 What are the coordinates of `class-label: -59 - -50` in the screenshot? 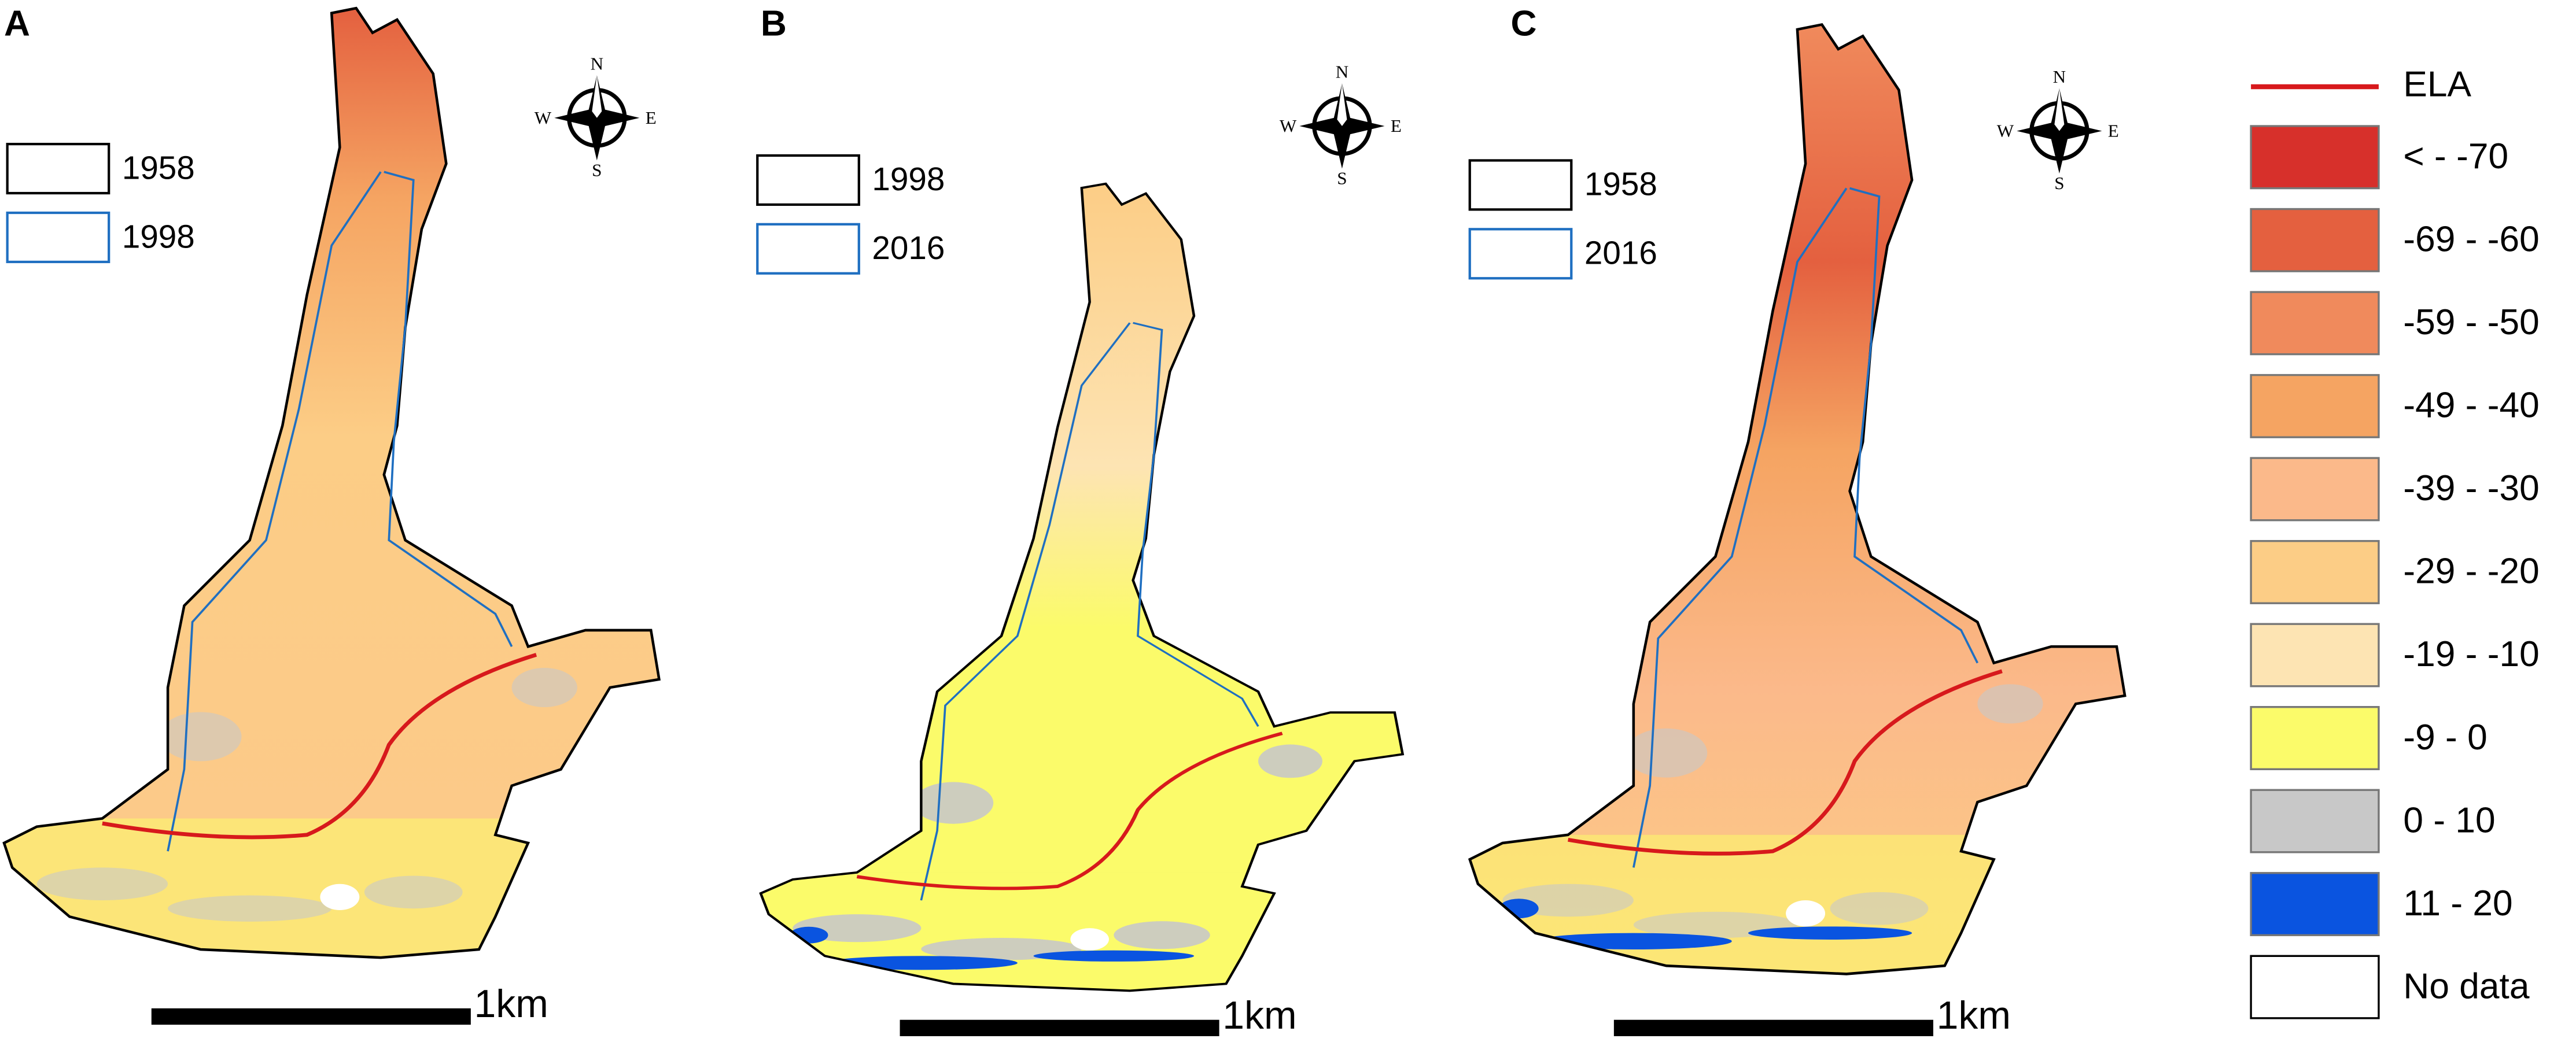 It's located at (2471, 322).